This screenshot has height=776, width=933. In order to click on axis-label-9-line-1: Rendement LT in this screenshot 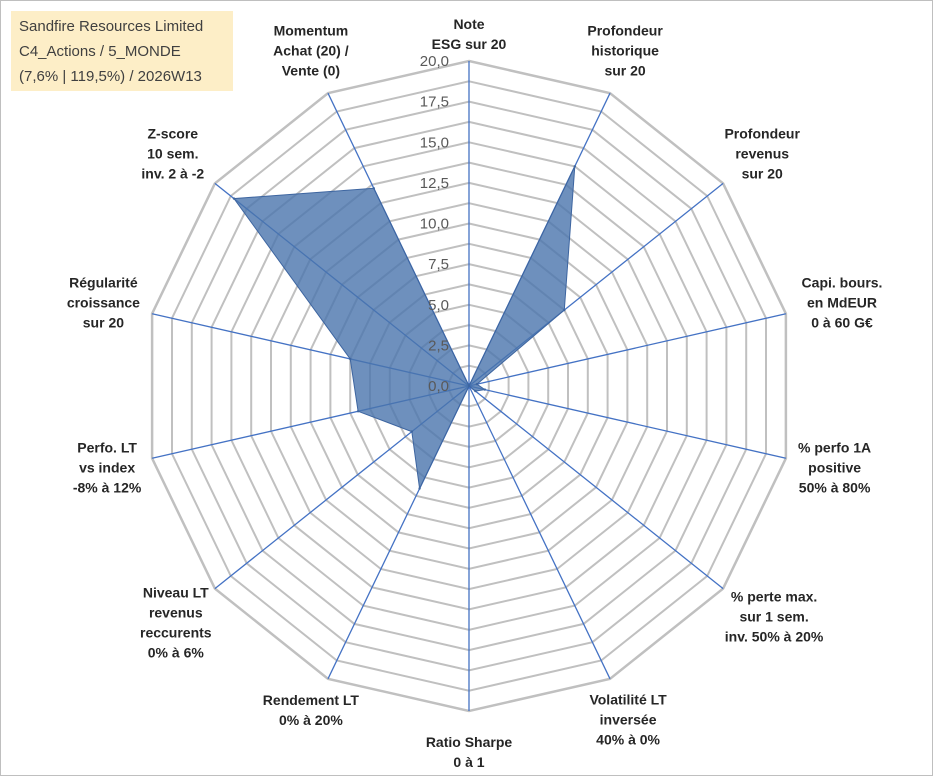, I will do `click(311, 700)`.